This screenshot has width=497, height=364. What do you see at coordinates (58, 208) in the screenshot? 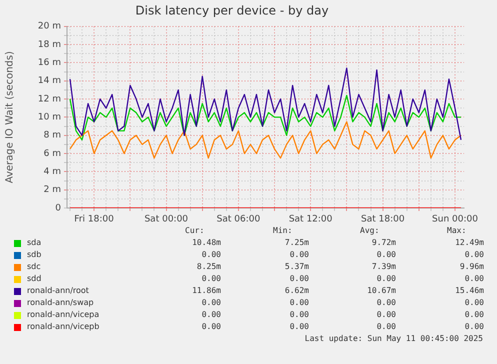
I see `y-tick-label: 0` at bounding box center [58, 208].